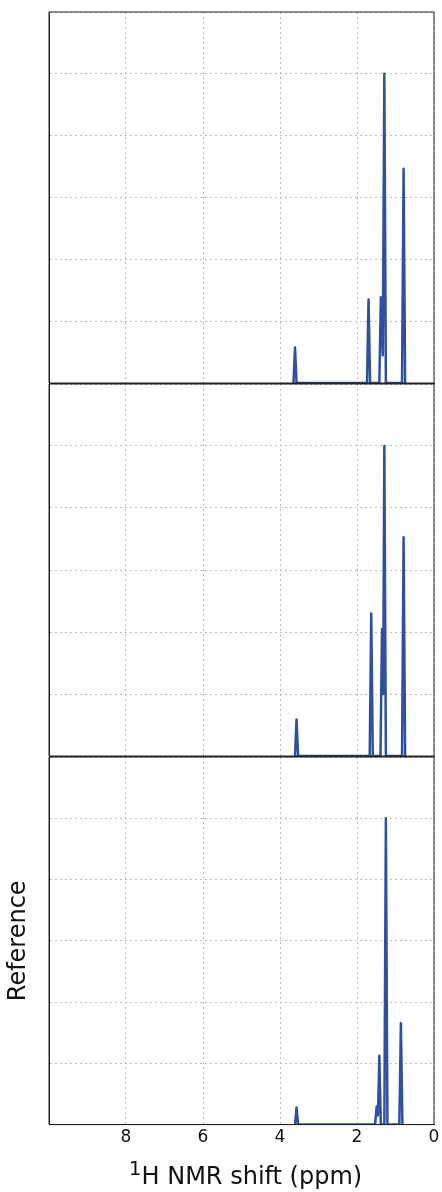 The width and height of the screenshot is (442, 1192). Describe the element at coordinates (245, 1173) in the screenshot. I see `x-axis-title: $^{1}$H NMR shift (ppm)` at that location.